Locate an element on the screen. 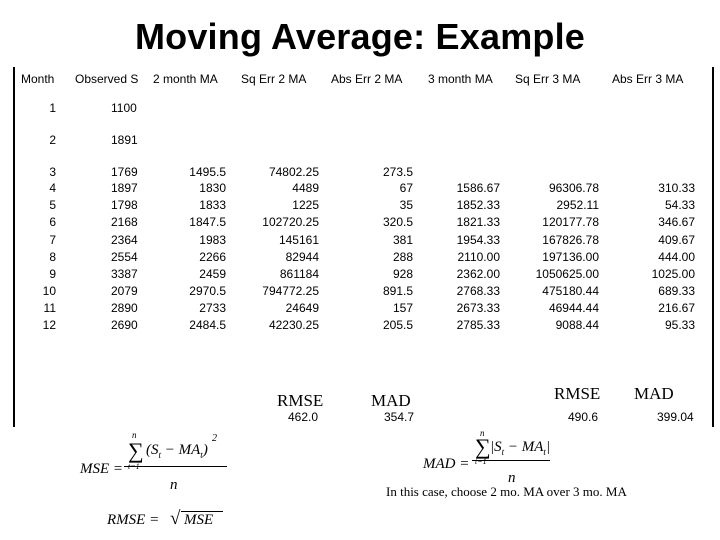  mse-numerator: (St − MAt) is located at coordinates (177, 451).